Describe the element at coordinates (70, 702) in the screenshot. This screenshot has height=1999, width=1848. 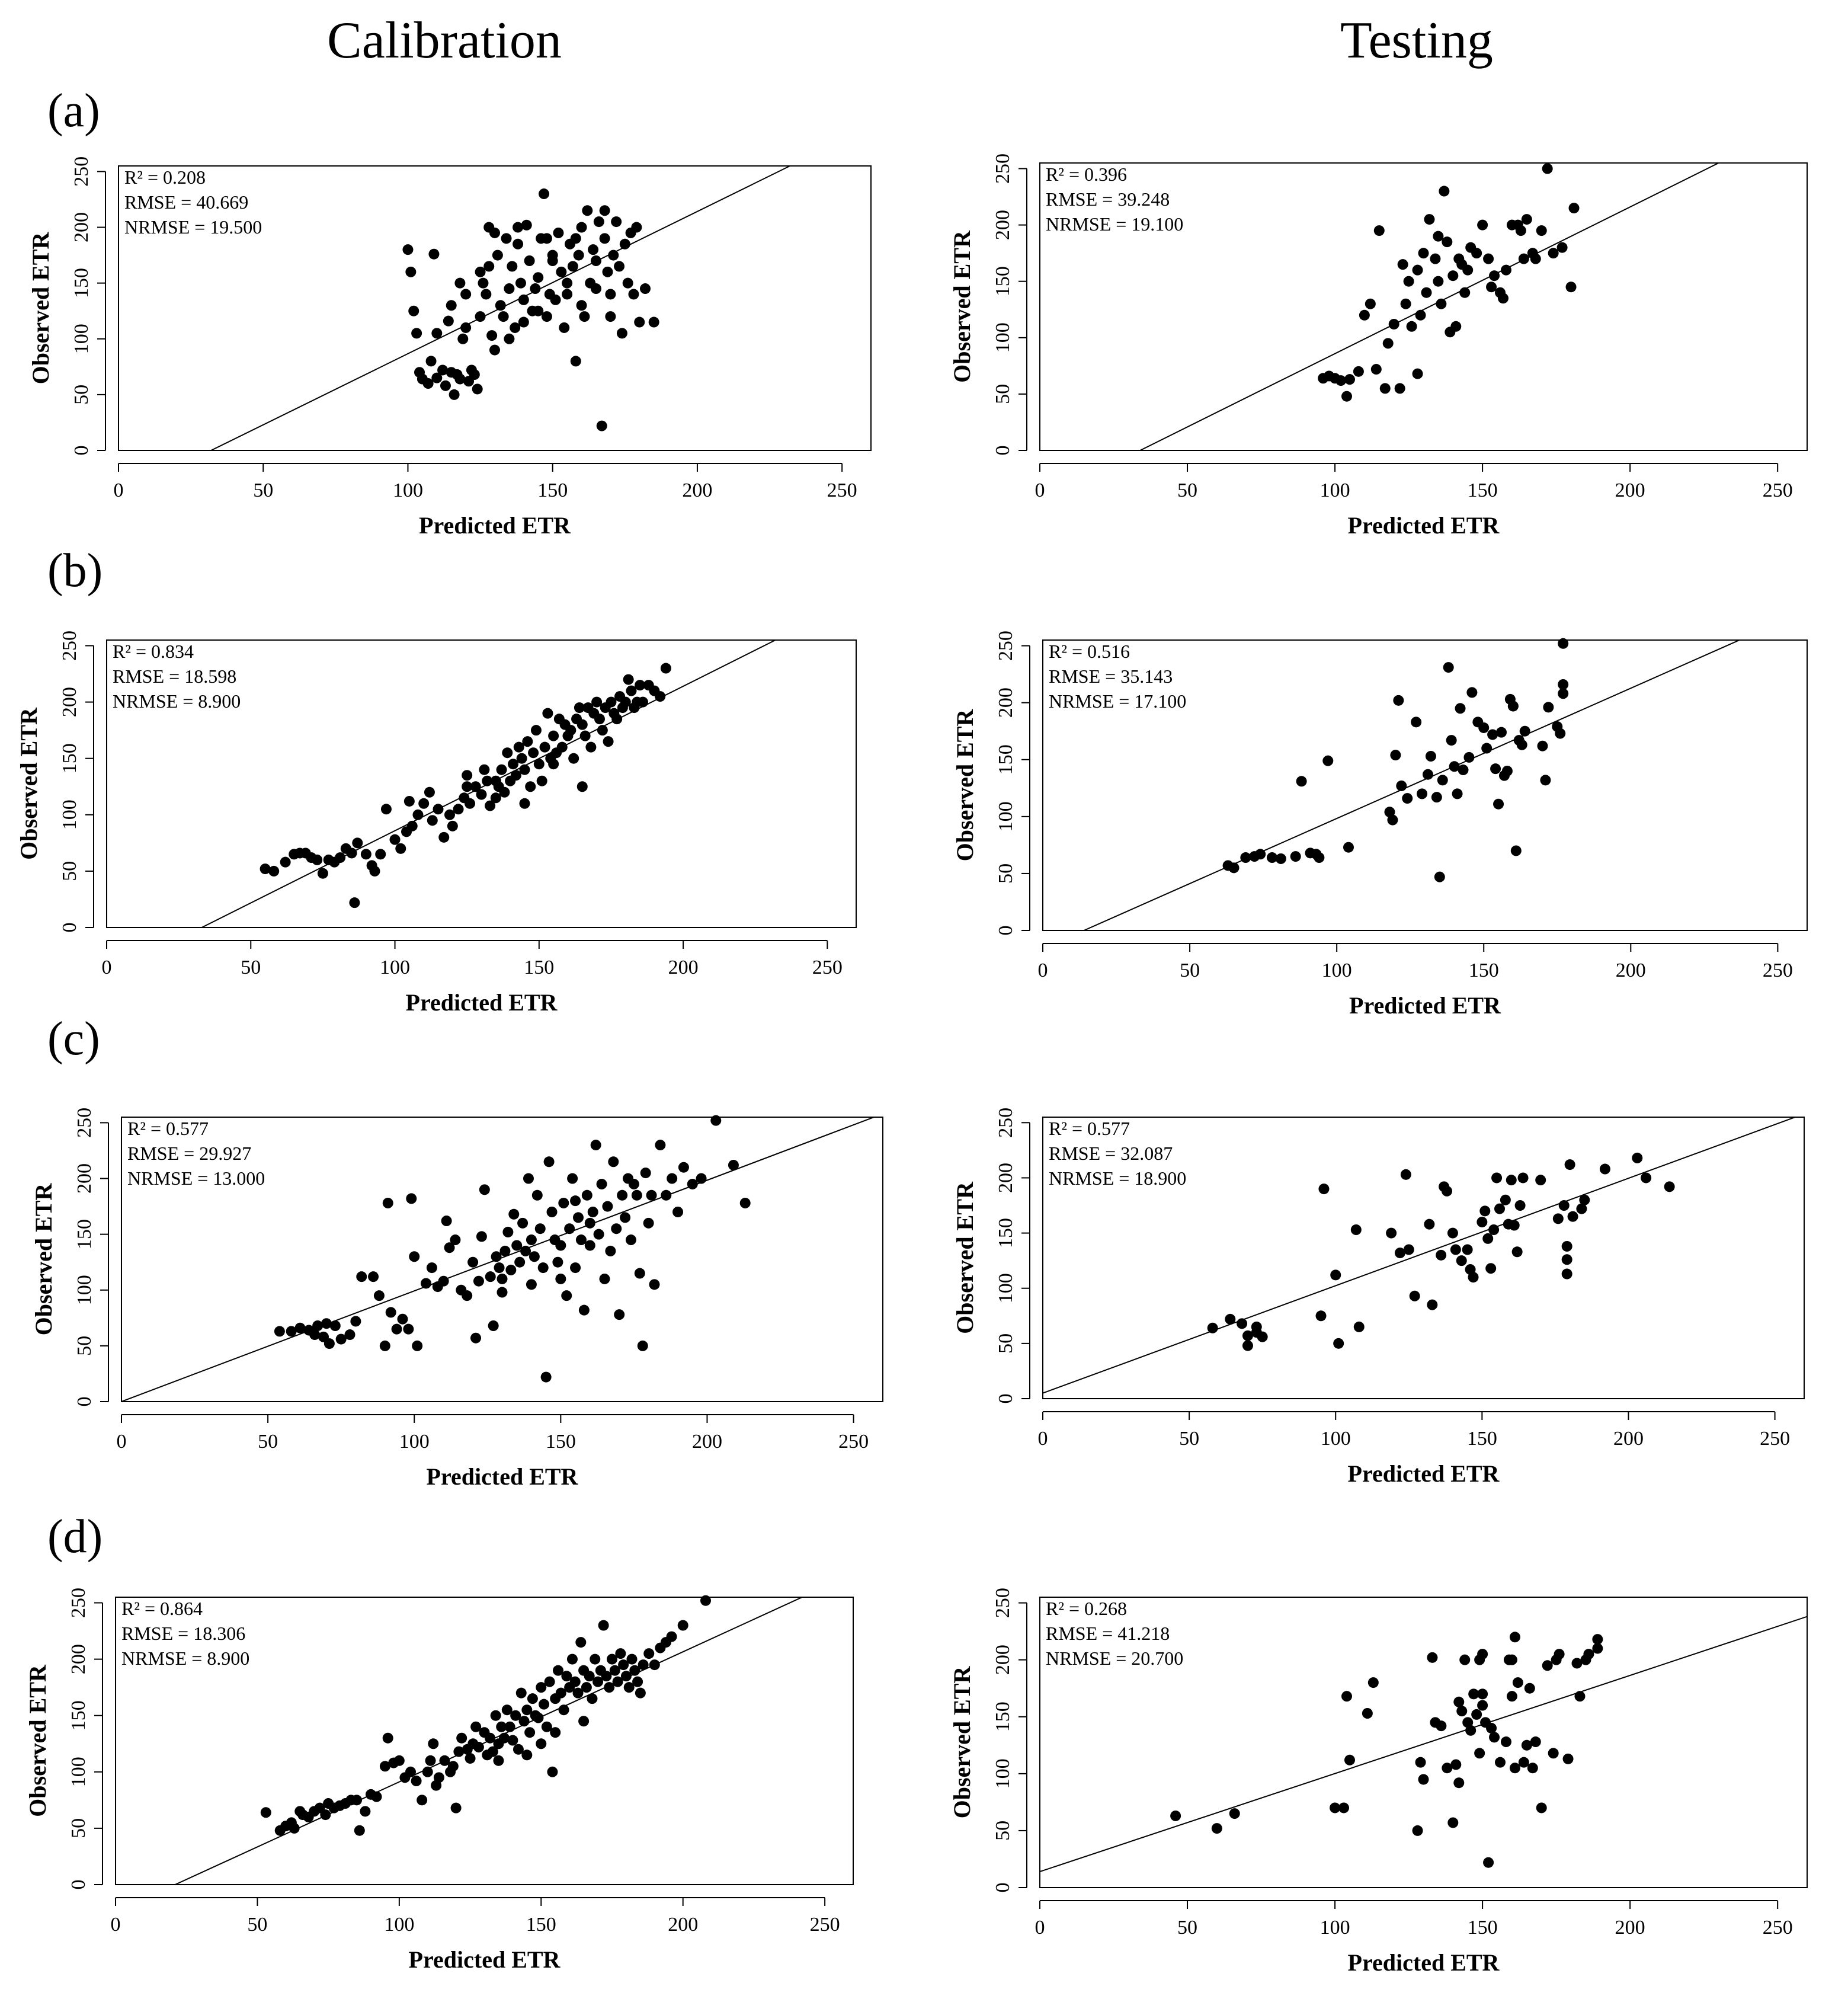
I see `y-tick-label: 200` at that location.